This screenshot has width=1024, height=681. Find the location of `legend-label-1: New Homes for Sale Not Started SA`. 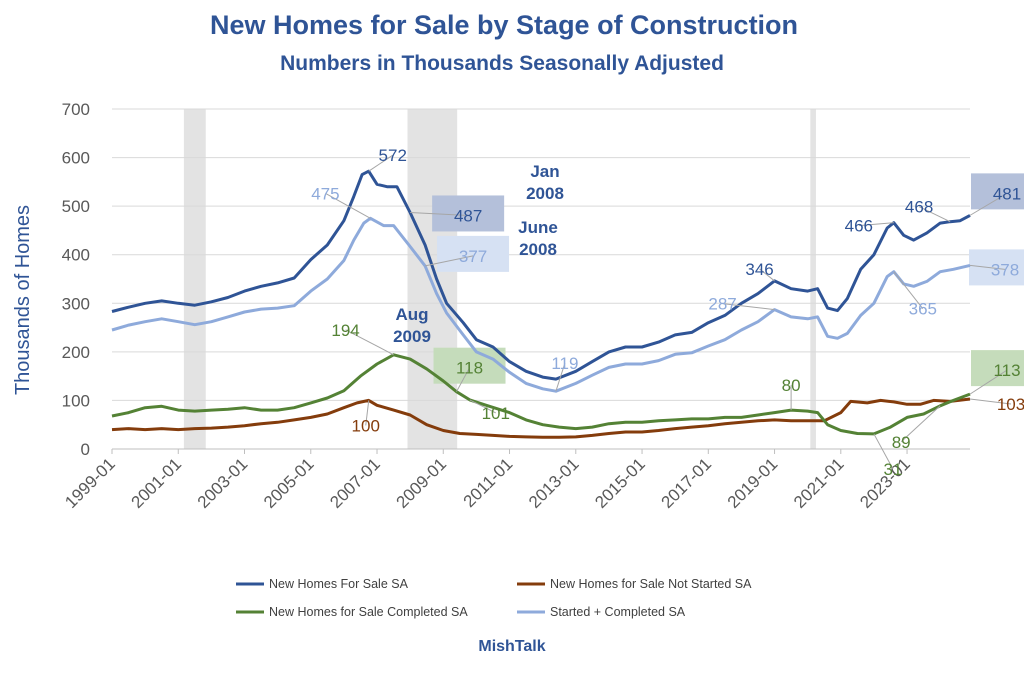

legend-label-1: New Homes for Sale Not Started SA is located at coordinates (651, 584).